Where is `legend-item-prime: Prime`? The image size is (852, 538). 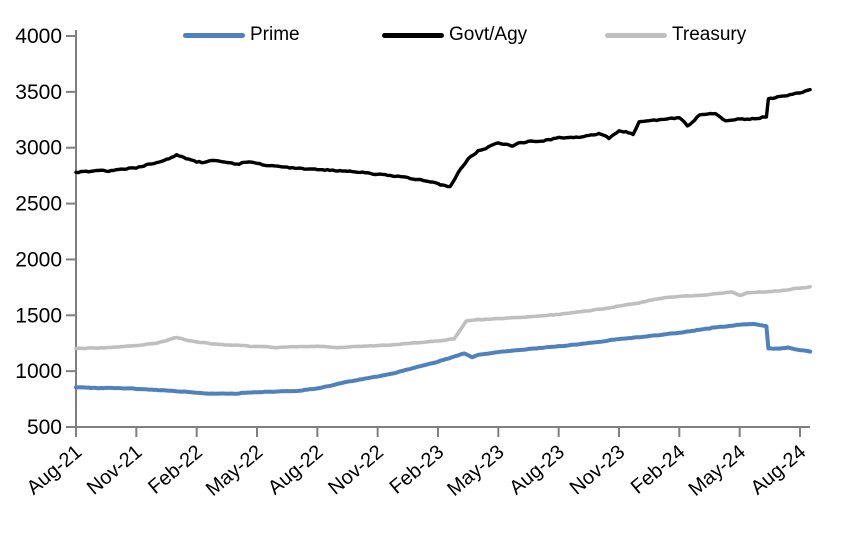
legend-item-prime: Prime is located at coordinates (241, 35).